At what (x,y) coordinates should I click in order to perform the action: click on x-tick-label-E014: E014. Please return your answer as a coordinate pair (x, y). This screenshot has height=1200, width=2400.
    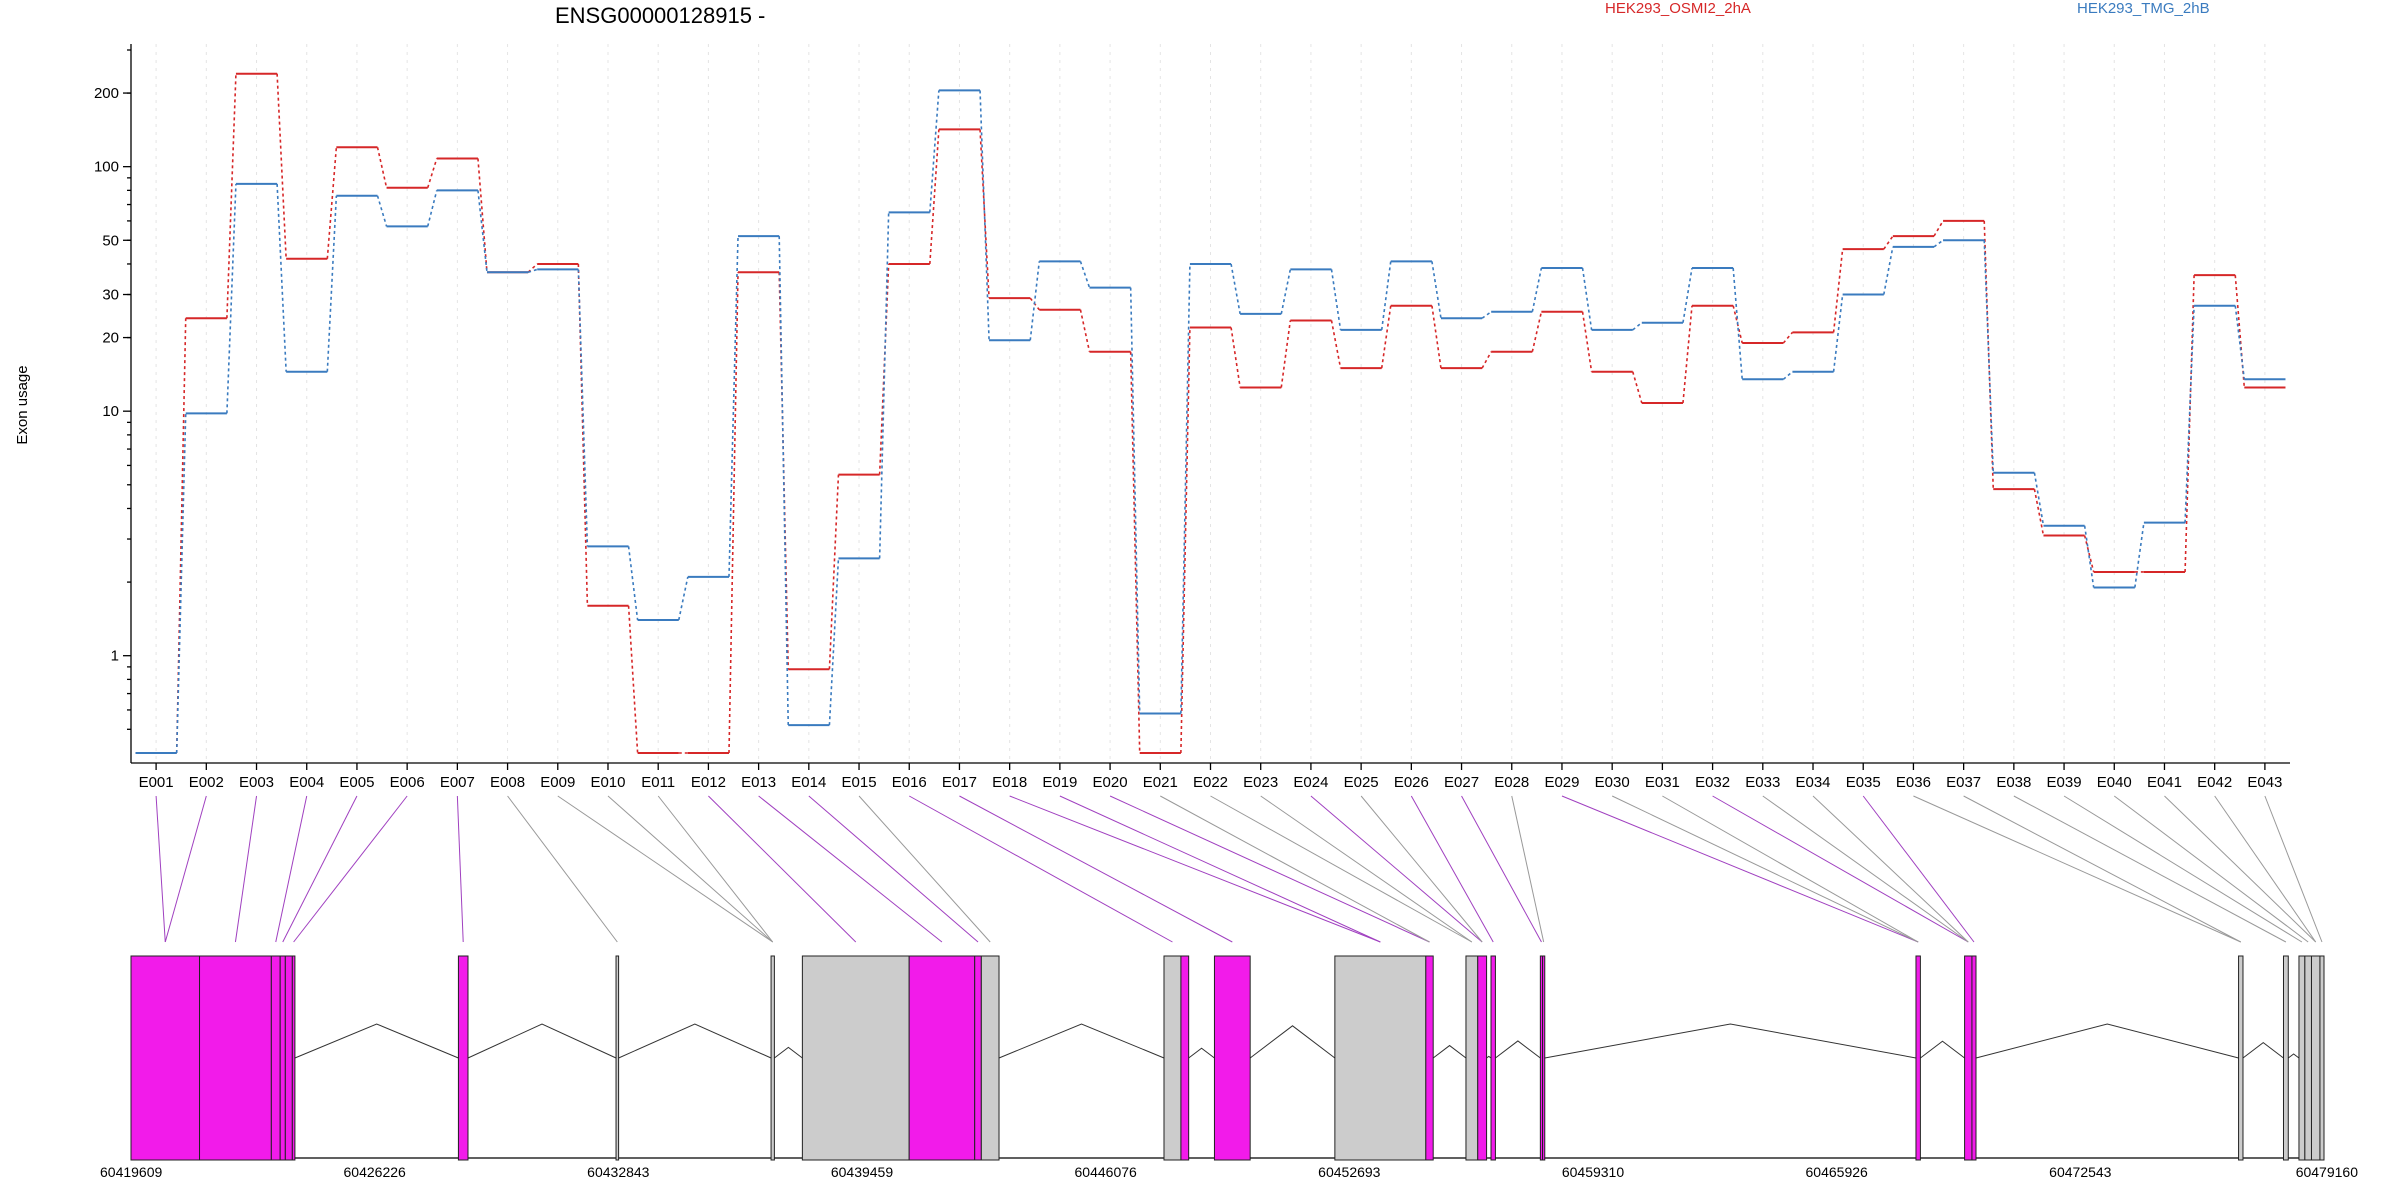
    Looking at the image, I should click on (808, 782).